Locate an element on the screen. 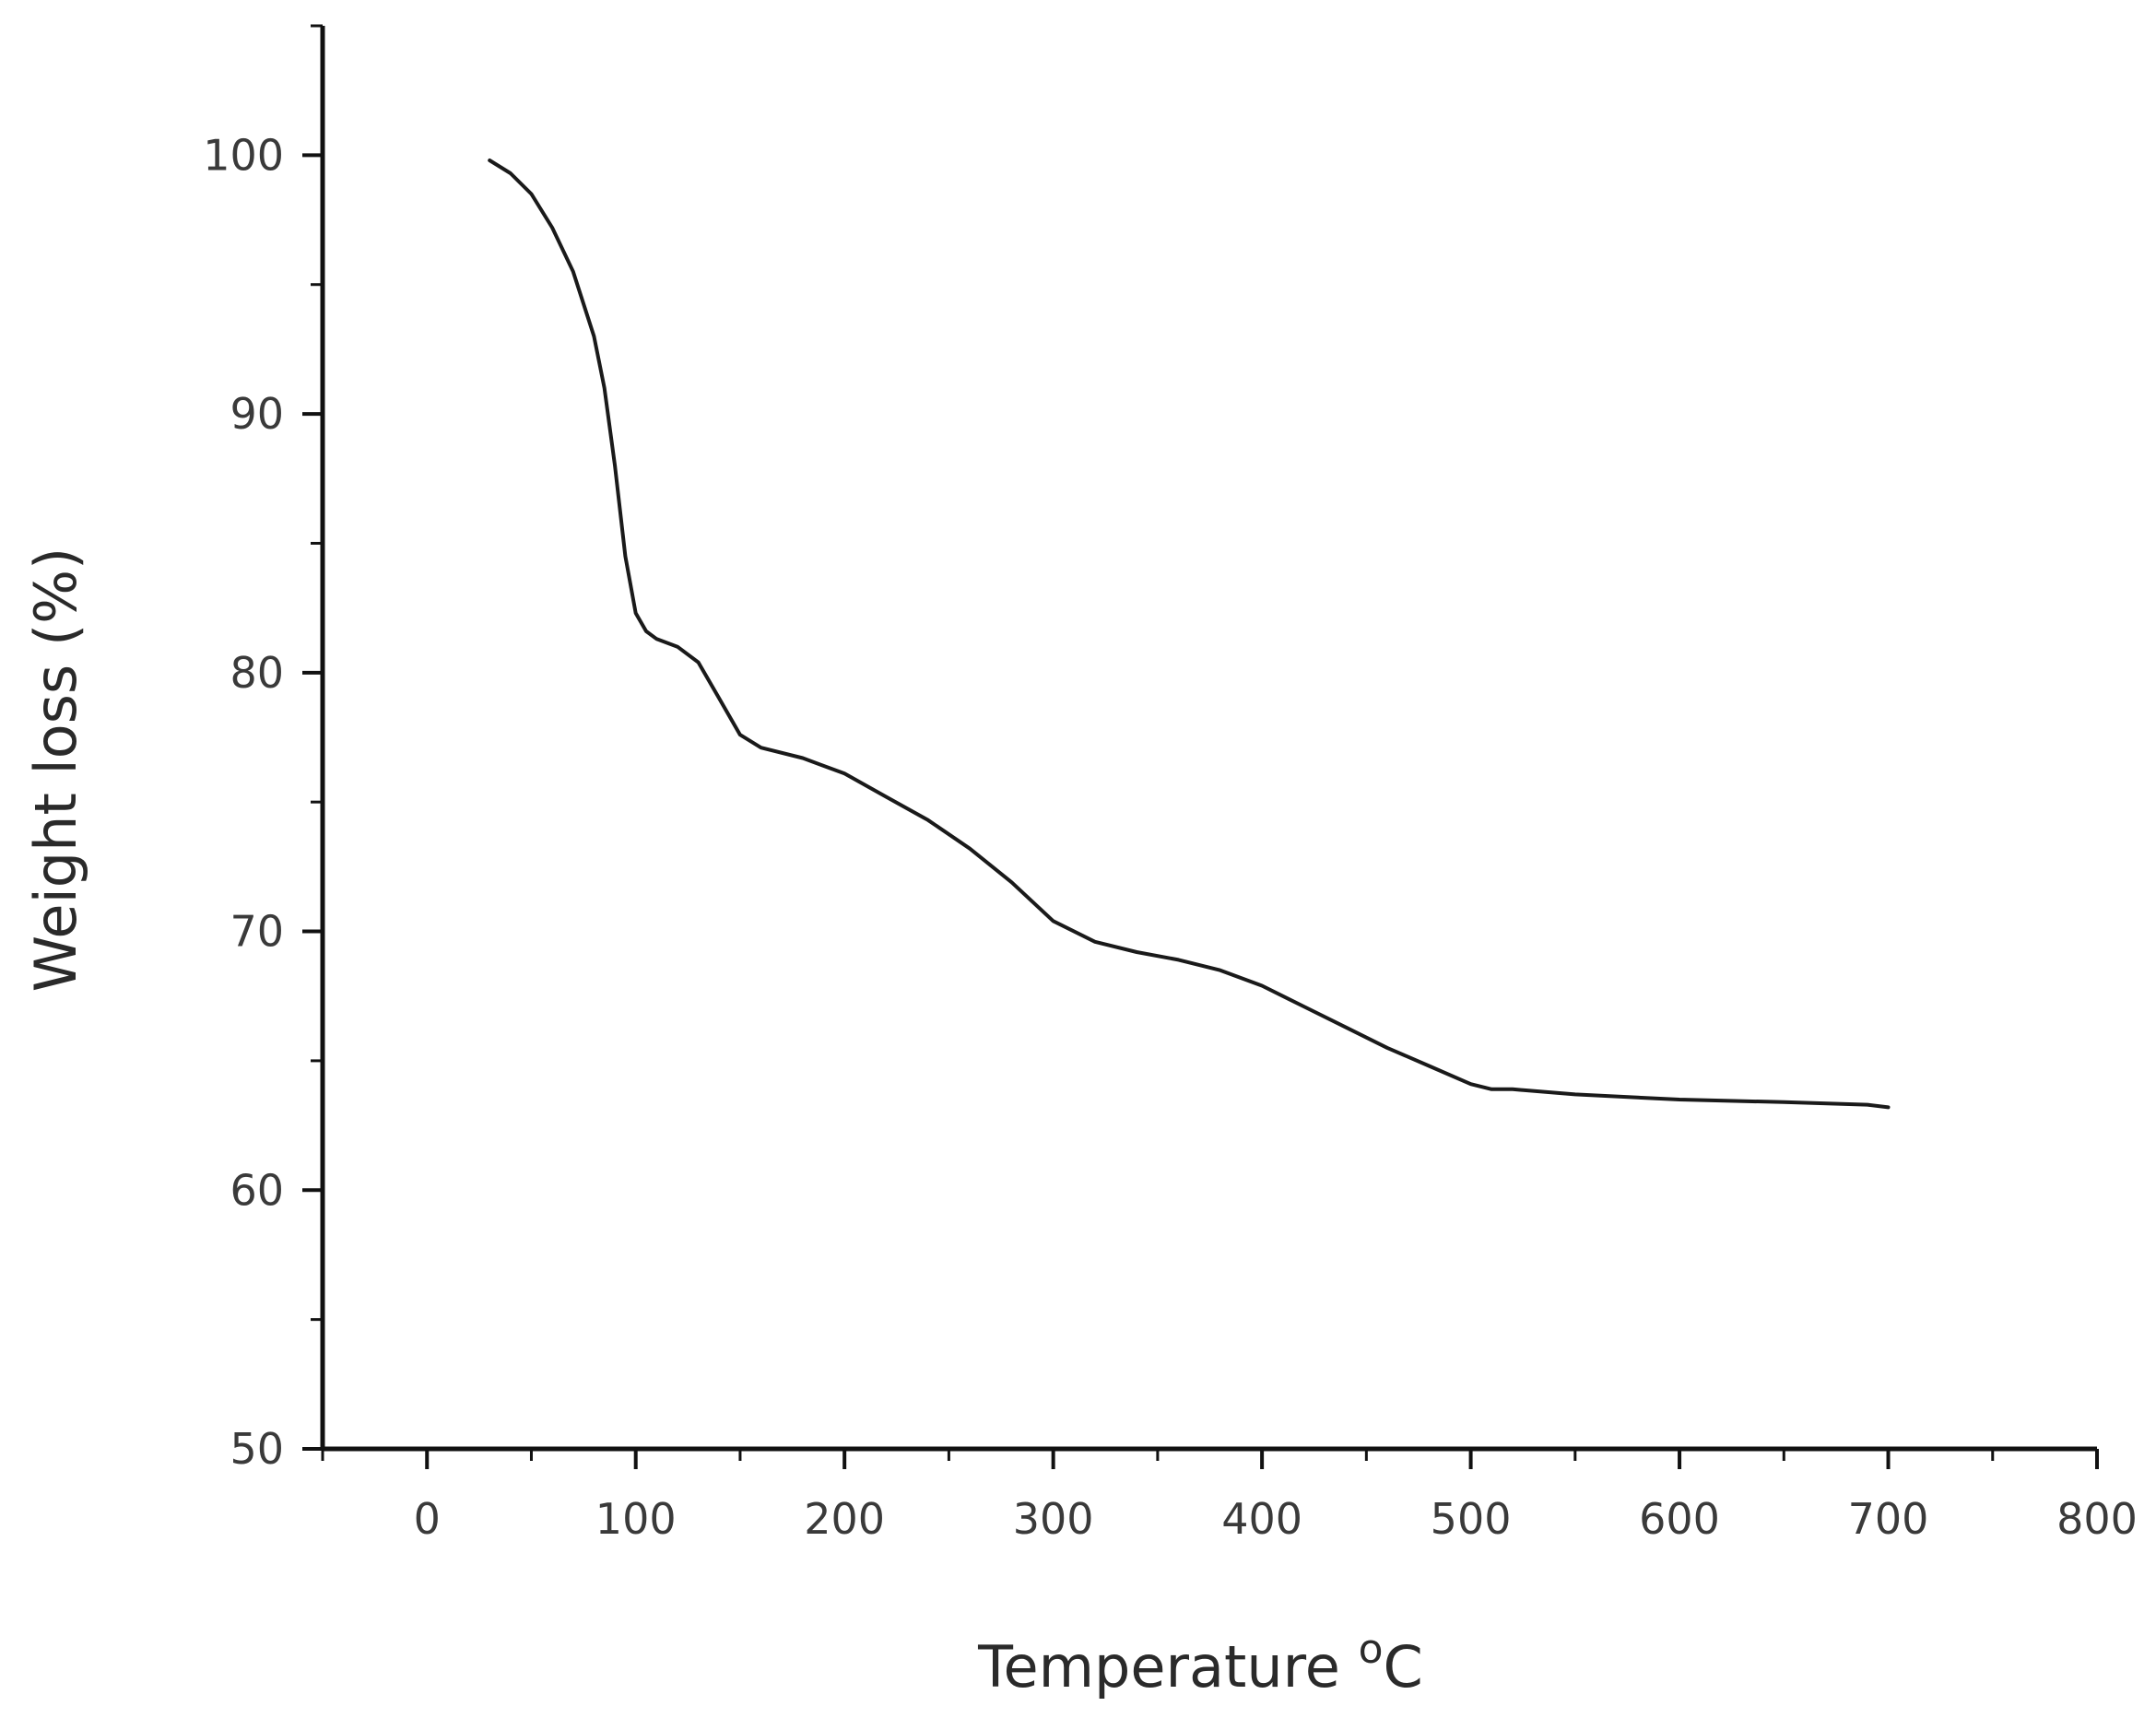 This screenshot has width=2156, height=1718. x-tick-label: 800 is located at coordinates (2097, 1519).